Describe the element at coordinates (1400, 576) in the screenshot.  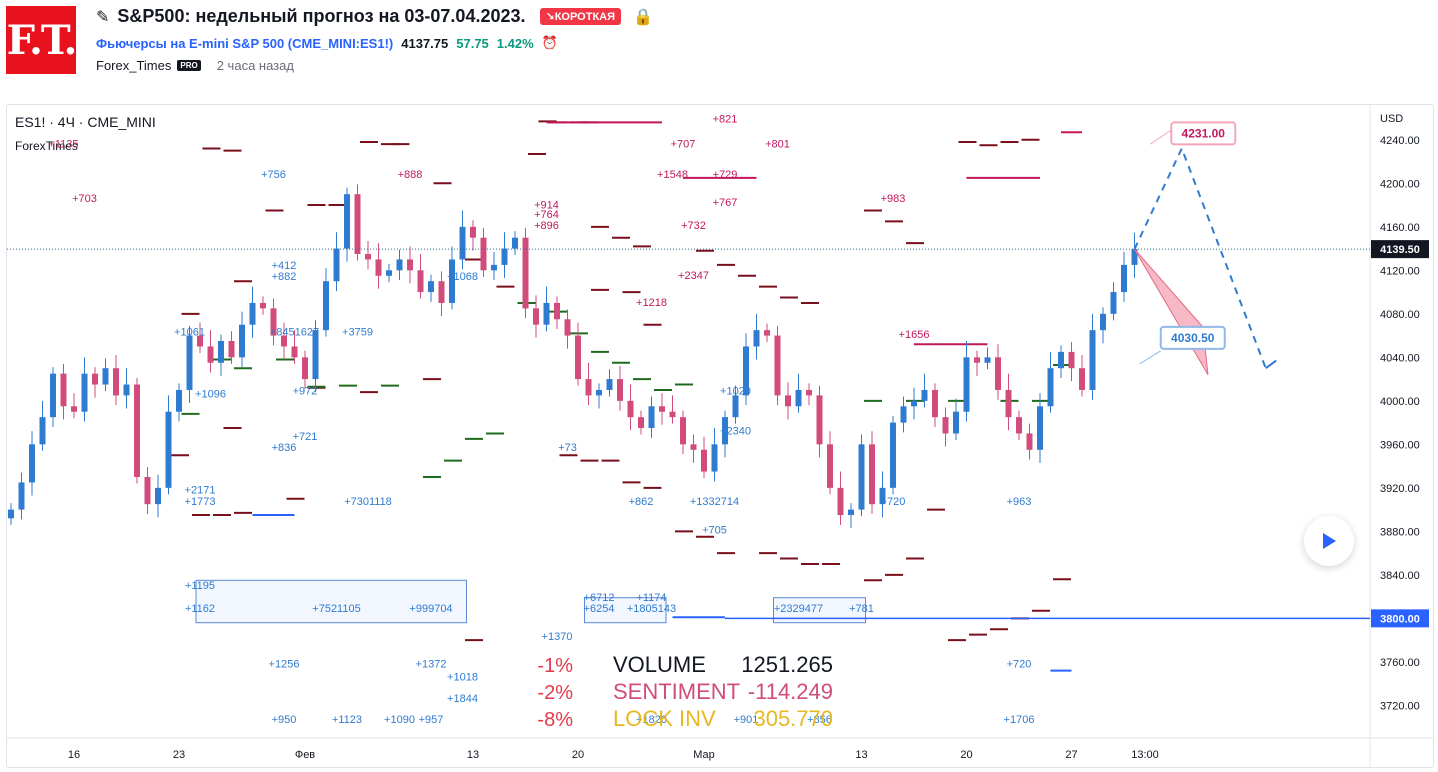
I see `y-tick-label: 3840.00` at that location.